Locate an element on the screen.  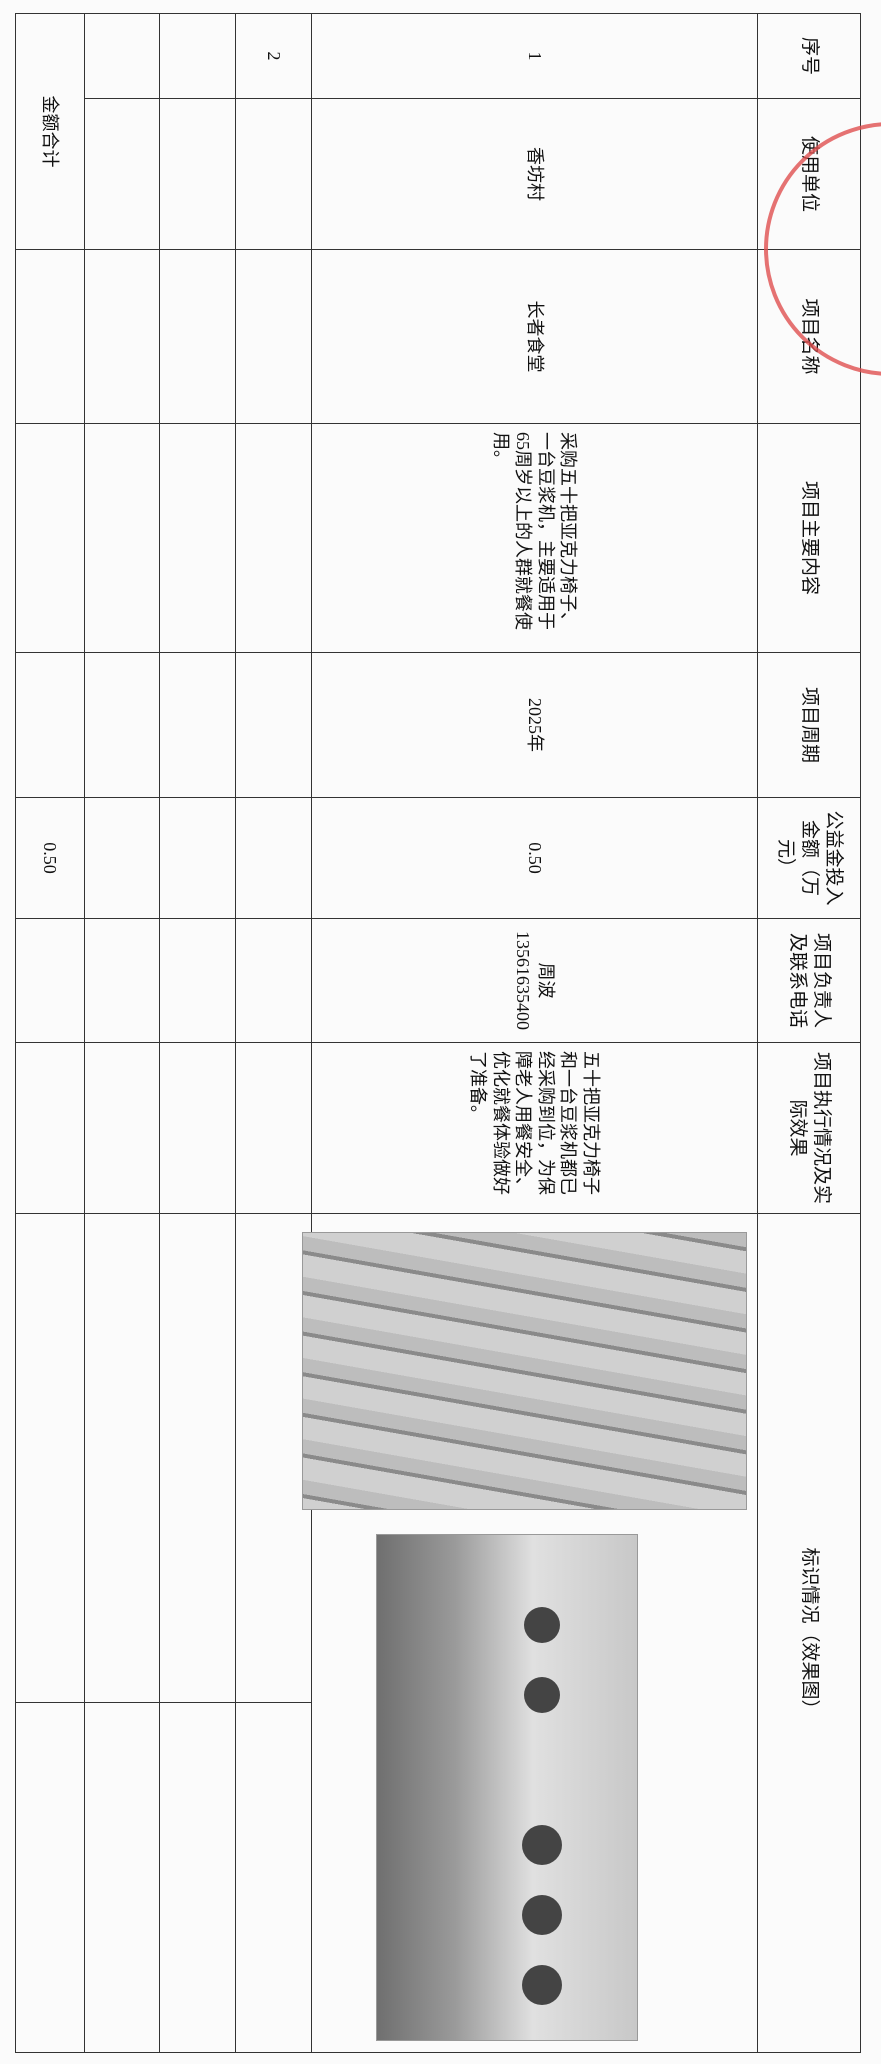
total-row: 金额合计 0.50 is located at coordinates (50, 1033).